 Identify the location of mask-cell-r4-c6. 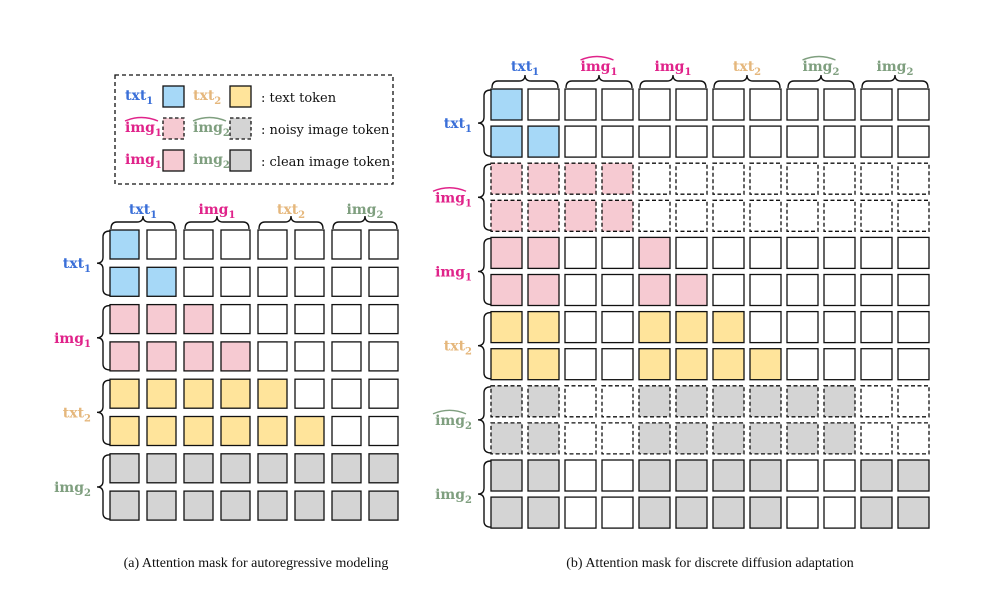
(728, 253).